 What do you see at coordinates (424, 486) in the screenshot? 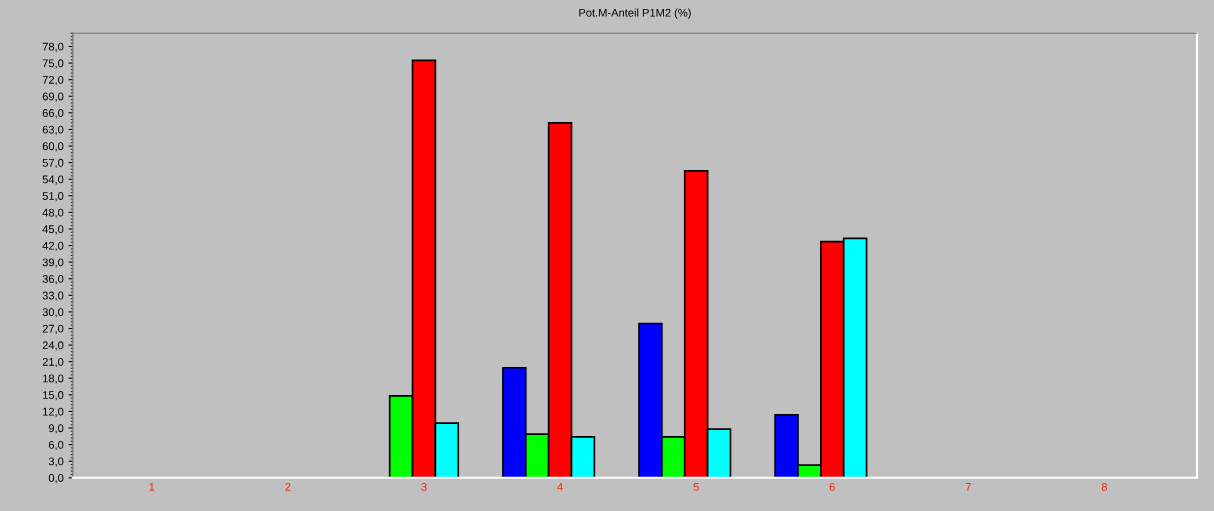
I see `x-tick-label: 3` at bounding box center [424, 486].